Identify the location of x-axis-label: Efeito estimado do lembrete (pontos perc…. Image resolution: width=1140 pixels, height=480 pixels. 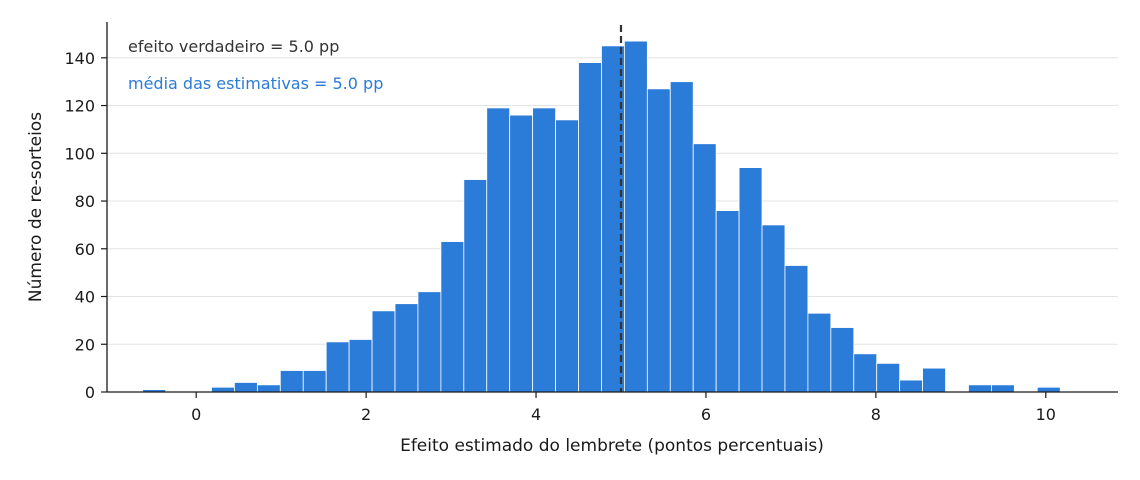
(612, 446).